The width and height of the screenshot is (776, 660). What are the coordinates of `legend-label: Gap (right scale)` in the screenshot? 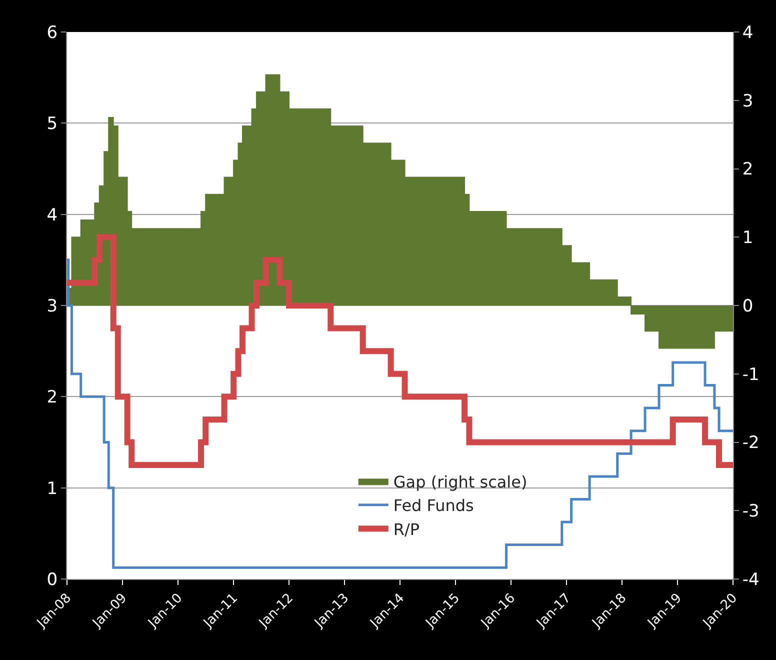 It's located at (460, 482).